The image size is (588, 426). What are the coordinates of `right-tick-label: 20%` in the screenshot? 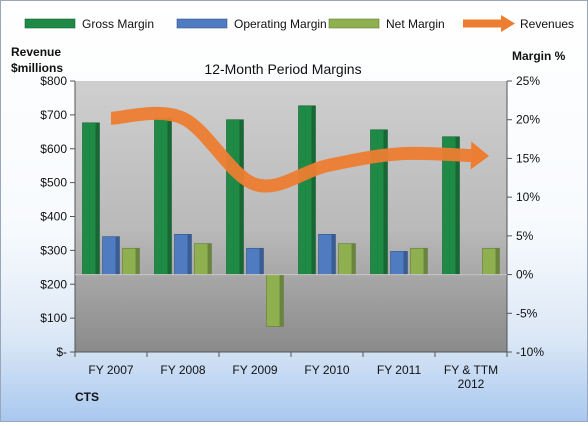 It's located at (528, 120).